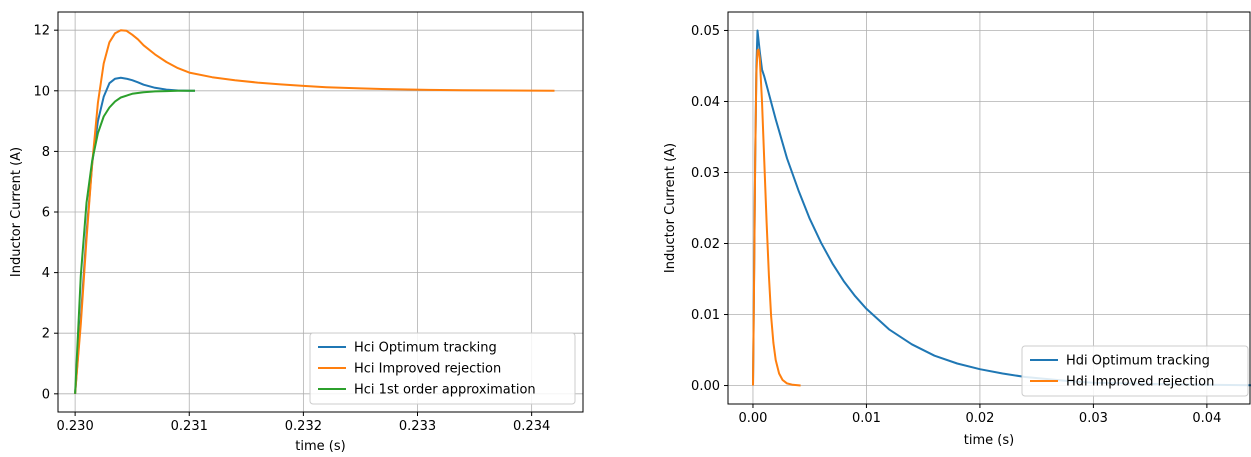 The height and width of the screenshot is (457, 1251). I want to click on legend-label: Hci Improved rejection, so click(427, 369).